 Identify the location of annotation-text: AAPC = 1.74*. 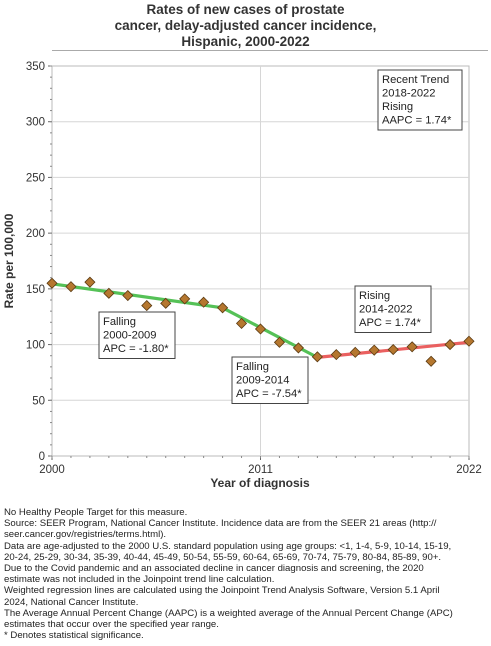
(417, 121).